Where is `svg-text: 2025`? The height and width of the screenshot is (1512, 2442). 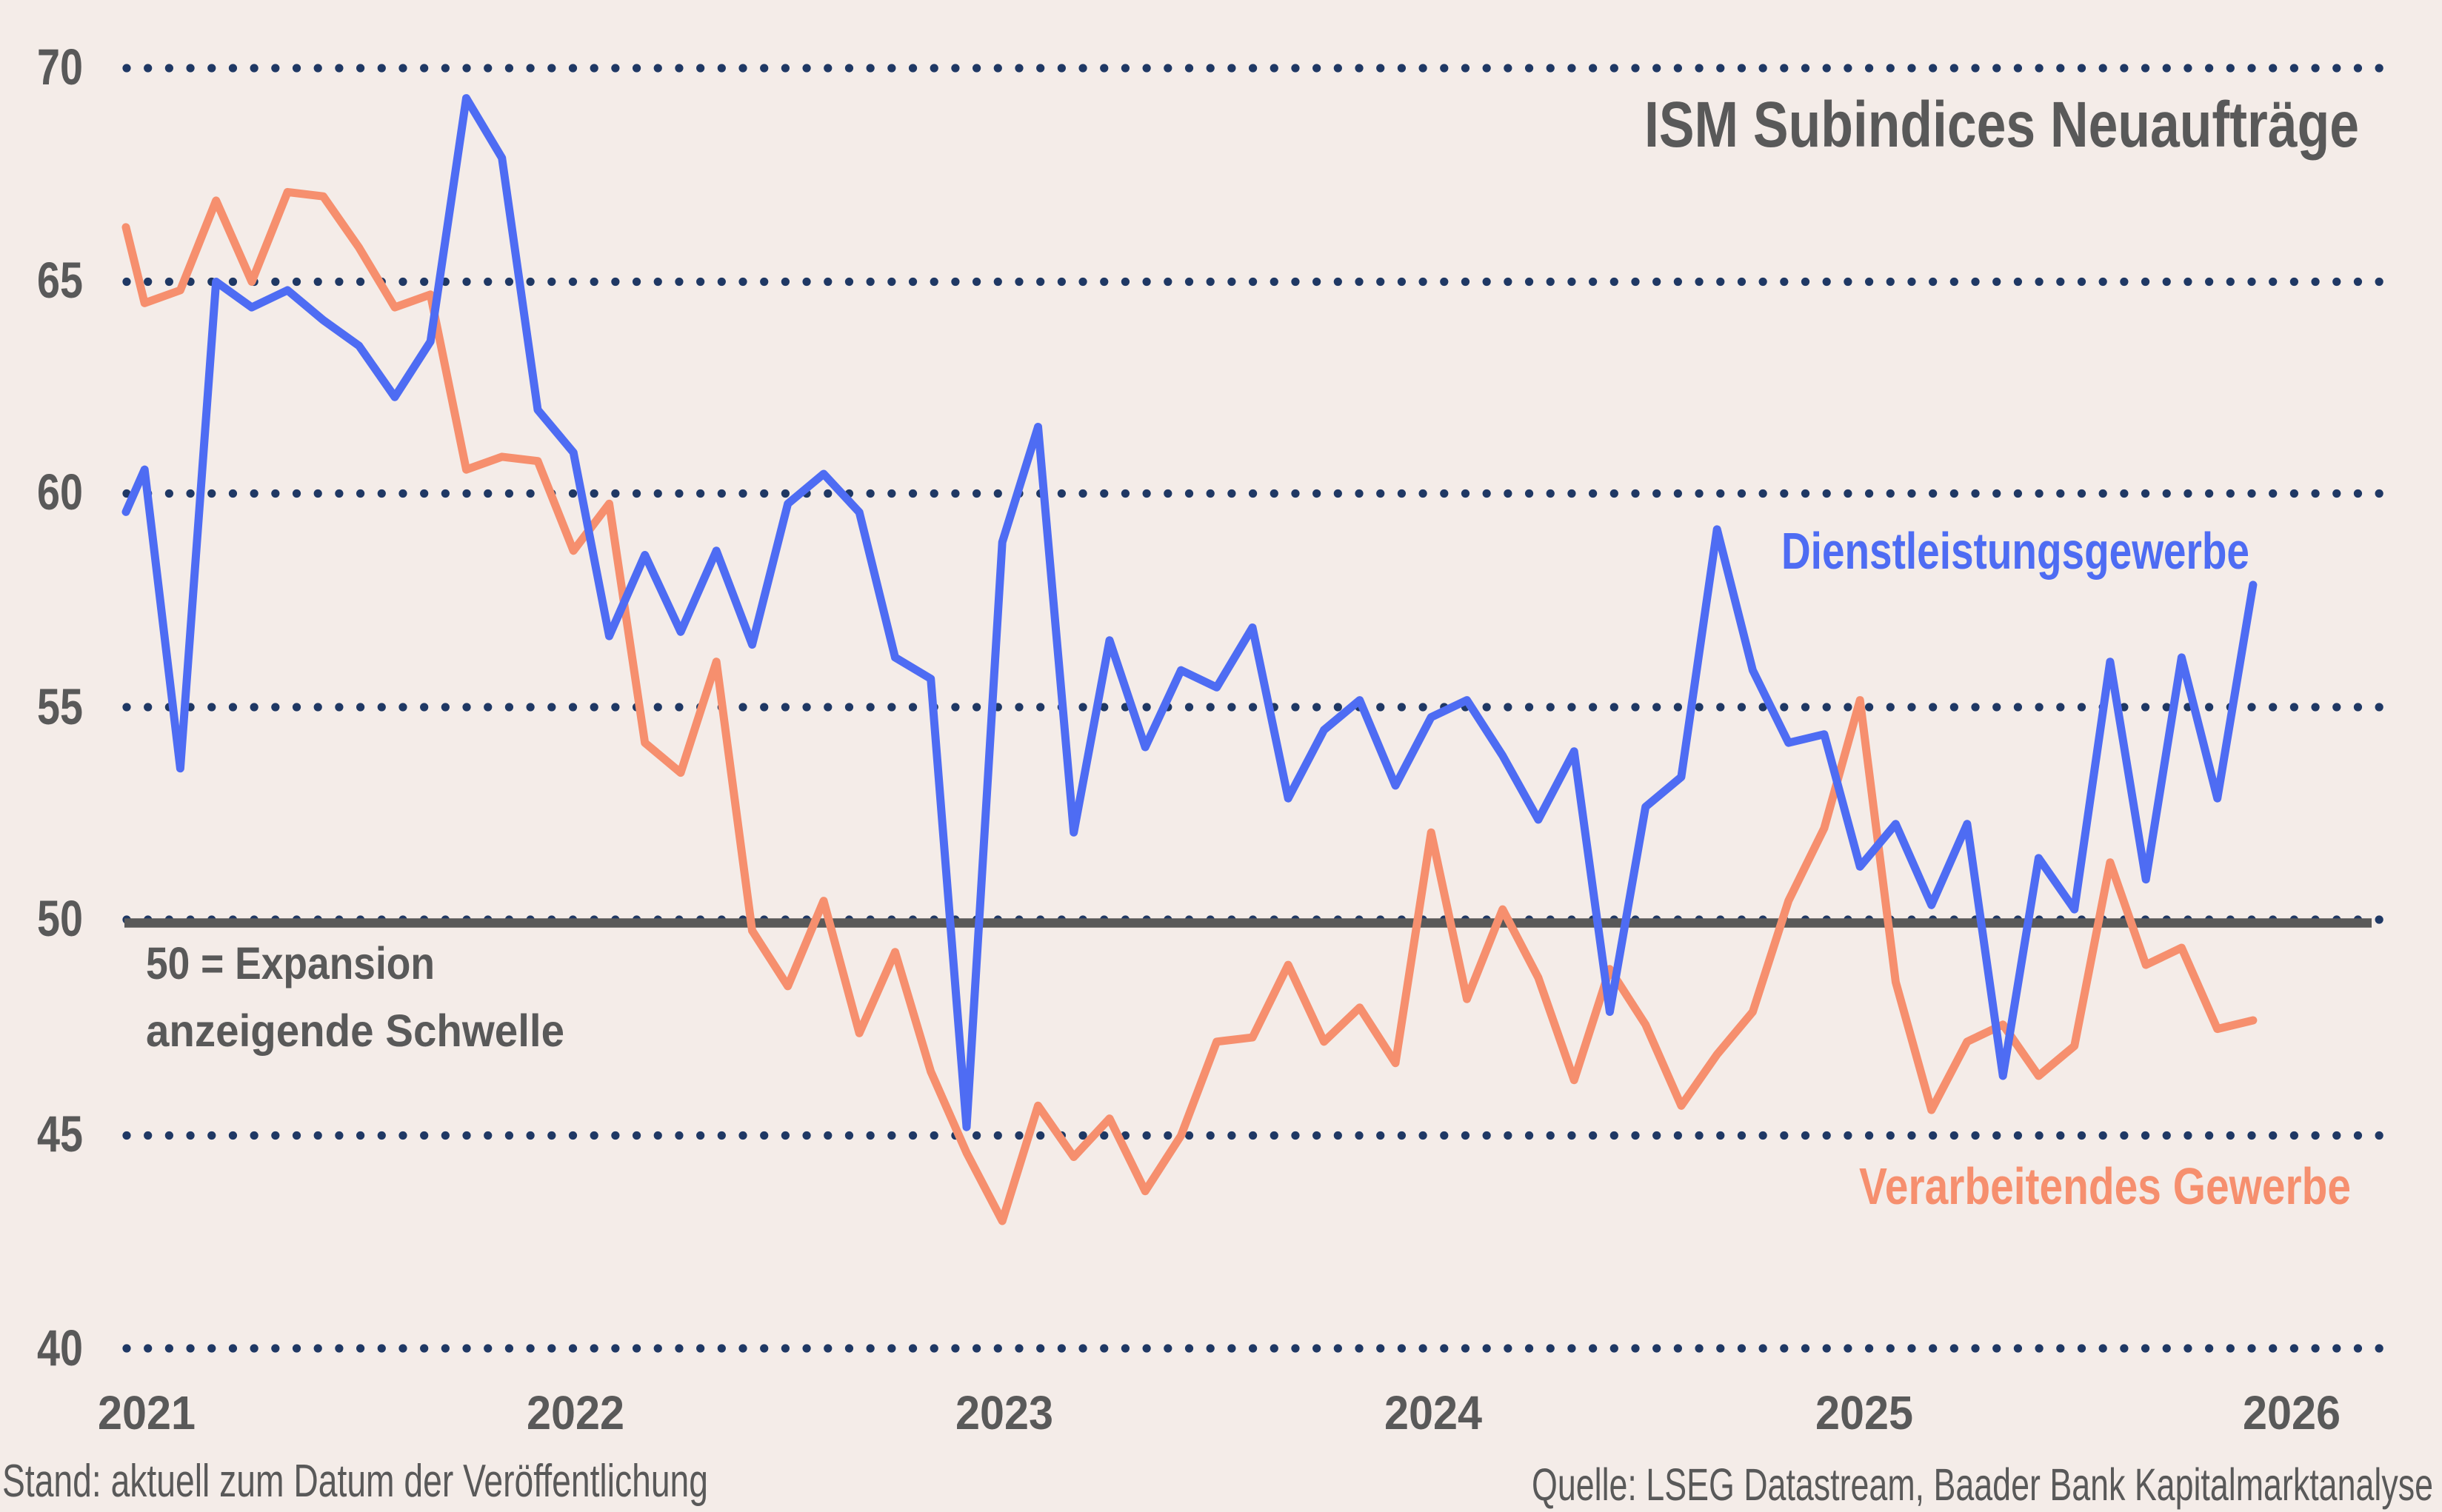
svg-text: 2025 is located at coordinates (1864, 1412).